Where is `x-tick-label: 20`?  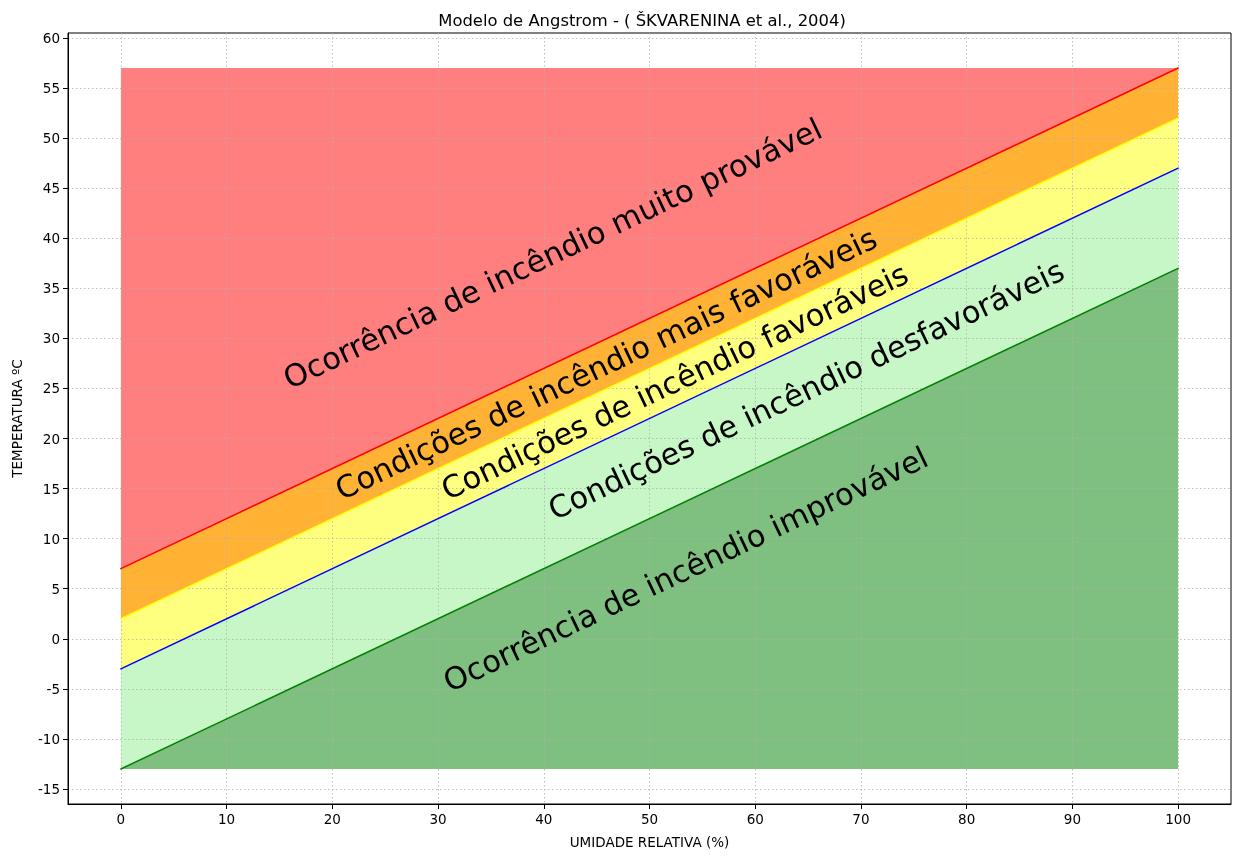
x-tick-label: 20 is located at coordinates (332, 819).